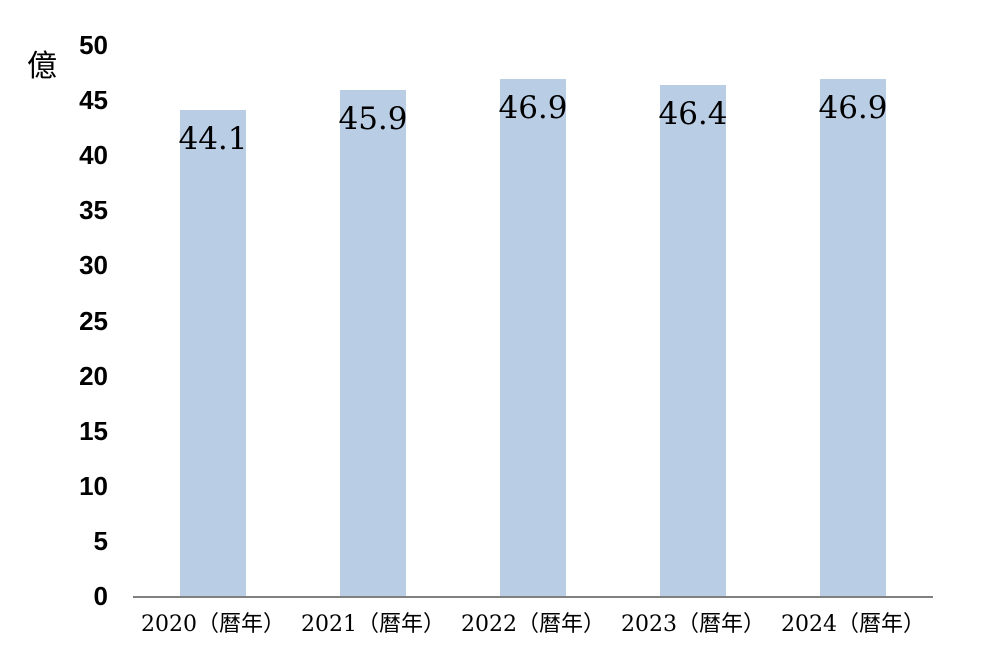  What do you see at coordinates (93, 100) in the screenshot?
I see `y-tick-label: 45` at bounding box center [93, 100].